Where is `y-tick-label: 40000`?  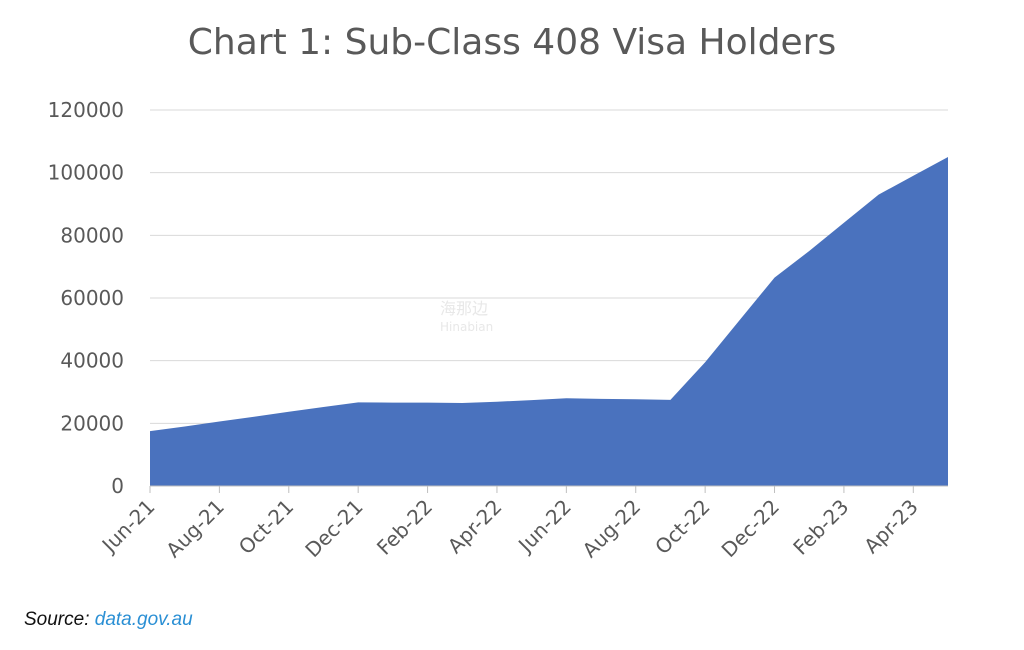 y-tick-label: 40000 is located at coordinates (92, 361).